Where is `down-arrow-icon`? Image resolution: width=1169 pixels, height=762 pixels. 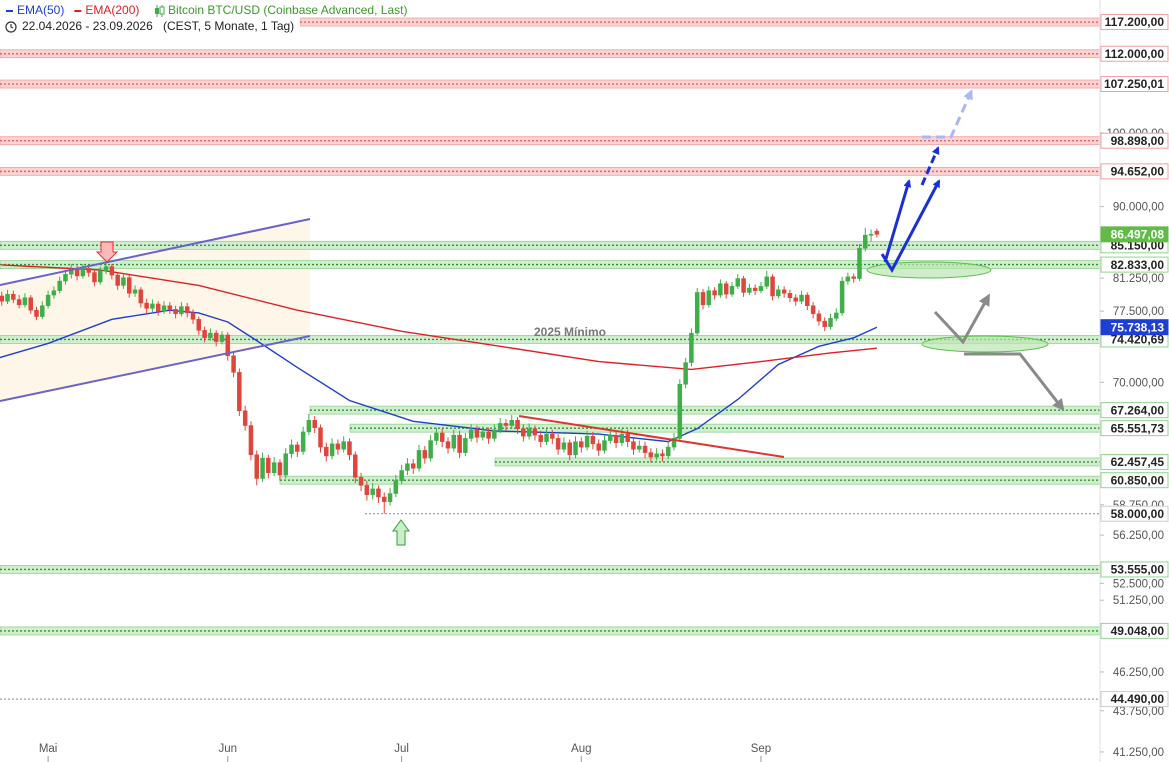
down-arrow-icon is located at coordinates (107, 252).